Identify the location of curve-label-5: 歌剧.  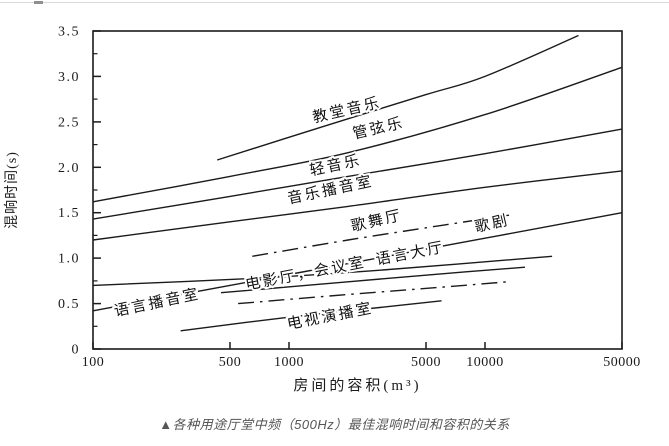
(492, 224).